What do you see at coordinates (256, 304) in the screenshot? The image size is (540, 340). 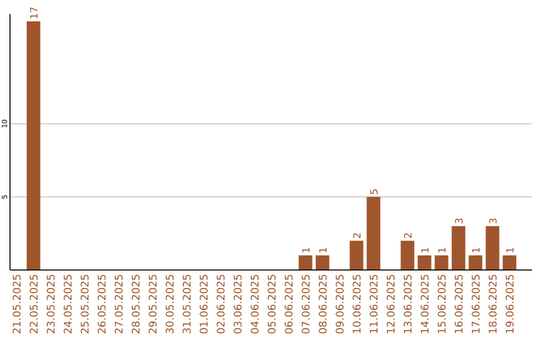 I see `x-tick-label: 04.06.2025` at bounding box center [256, 304].